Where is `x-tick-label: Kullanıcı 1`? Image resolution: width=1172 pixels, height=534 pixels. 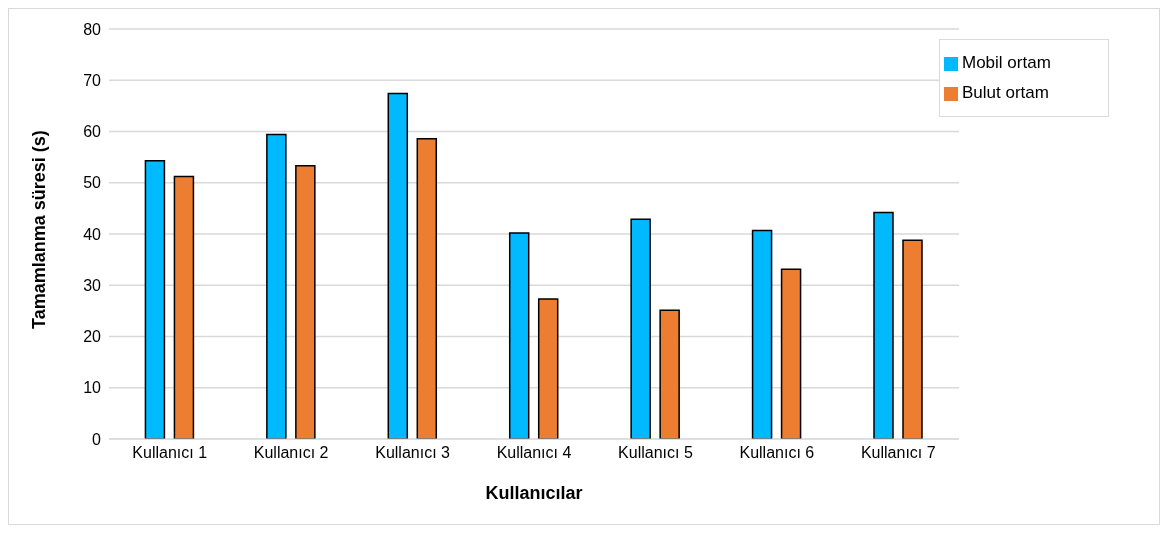 x-tick-label: Kullanıcı 1 is located at coordinates (170, 453).